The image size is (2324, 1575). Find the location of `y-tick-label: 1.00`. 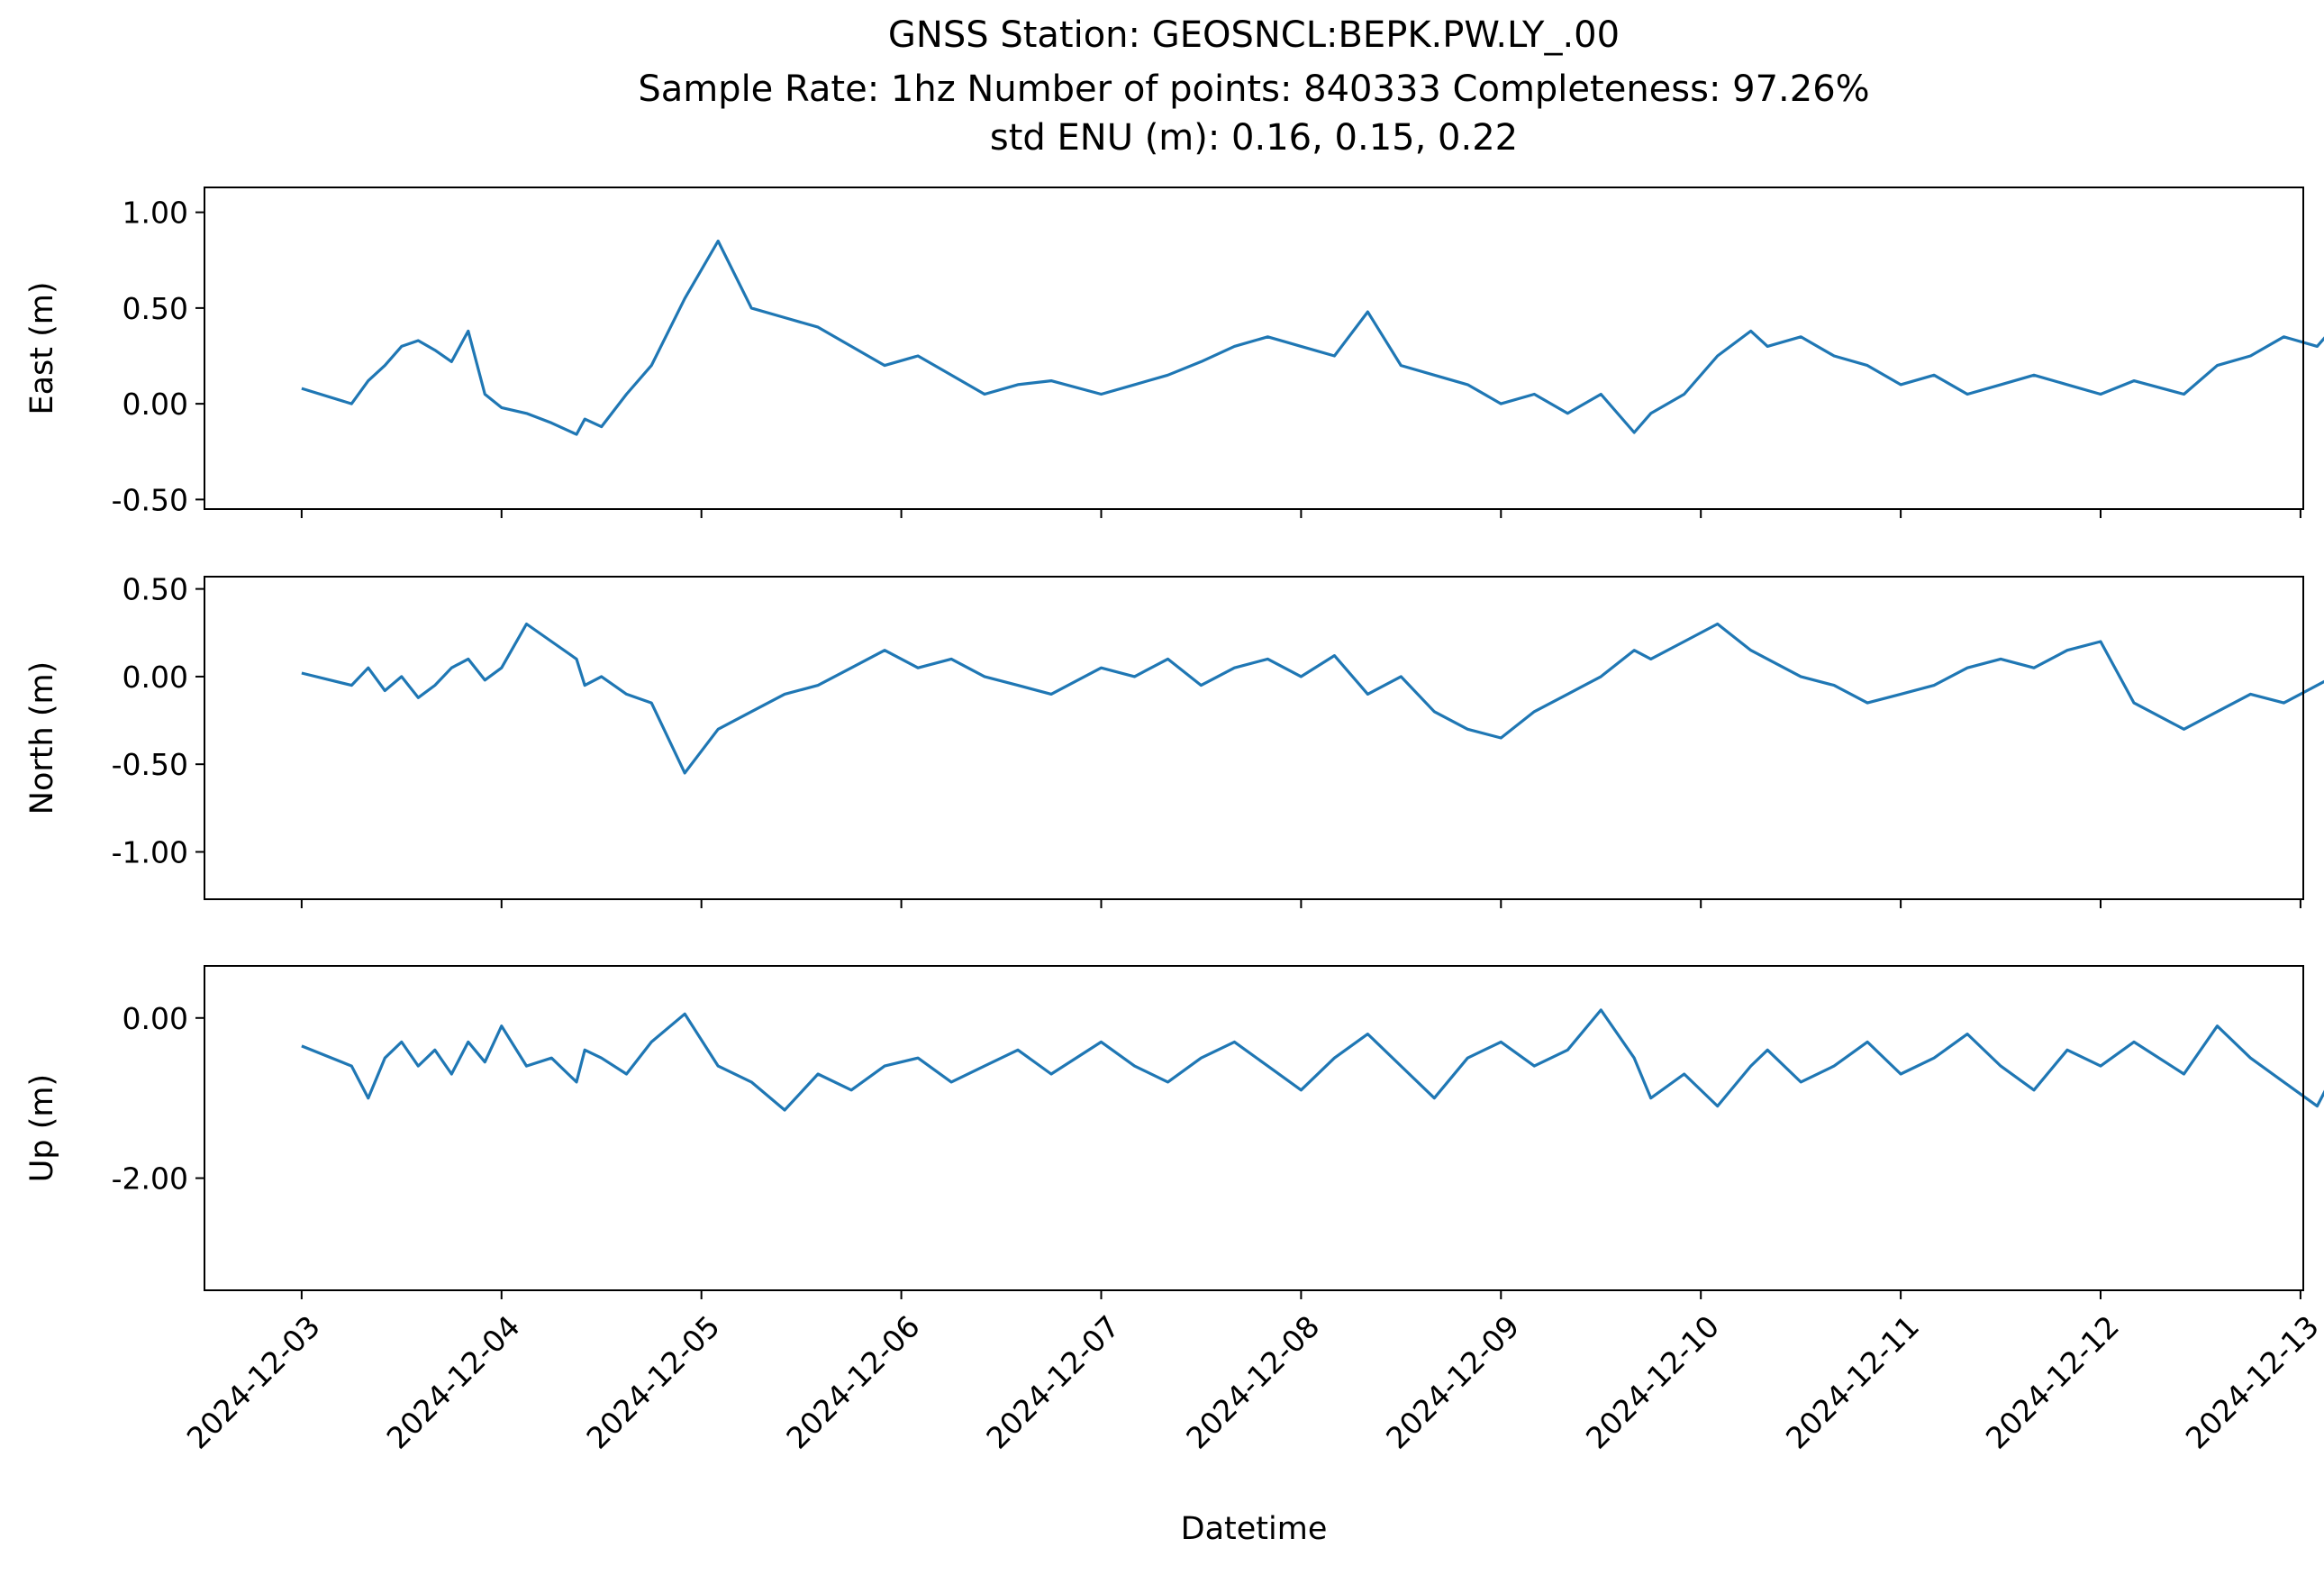

y-tick-label: 1.00 is located at coordinates (155, 213).